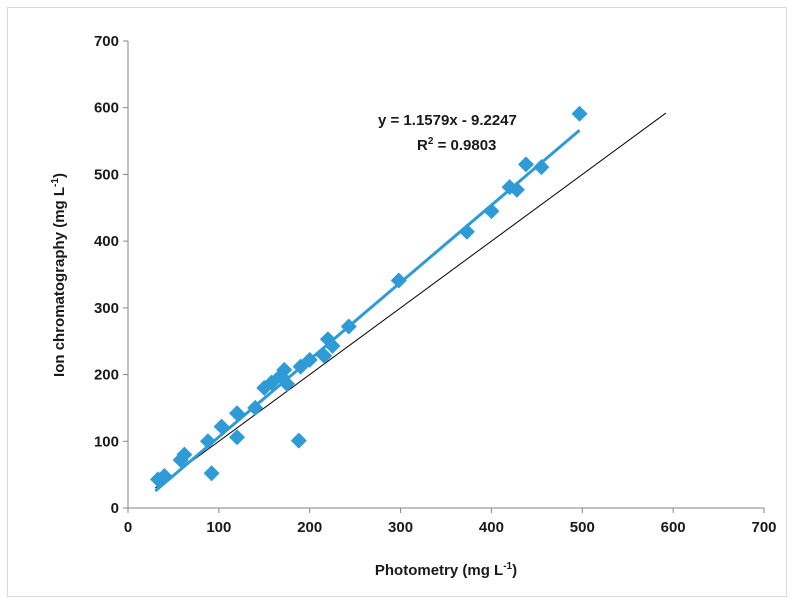 The height and width of the screenshot is (605, 795). I want to click on y-tick-label: 100, so click(106, 441).